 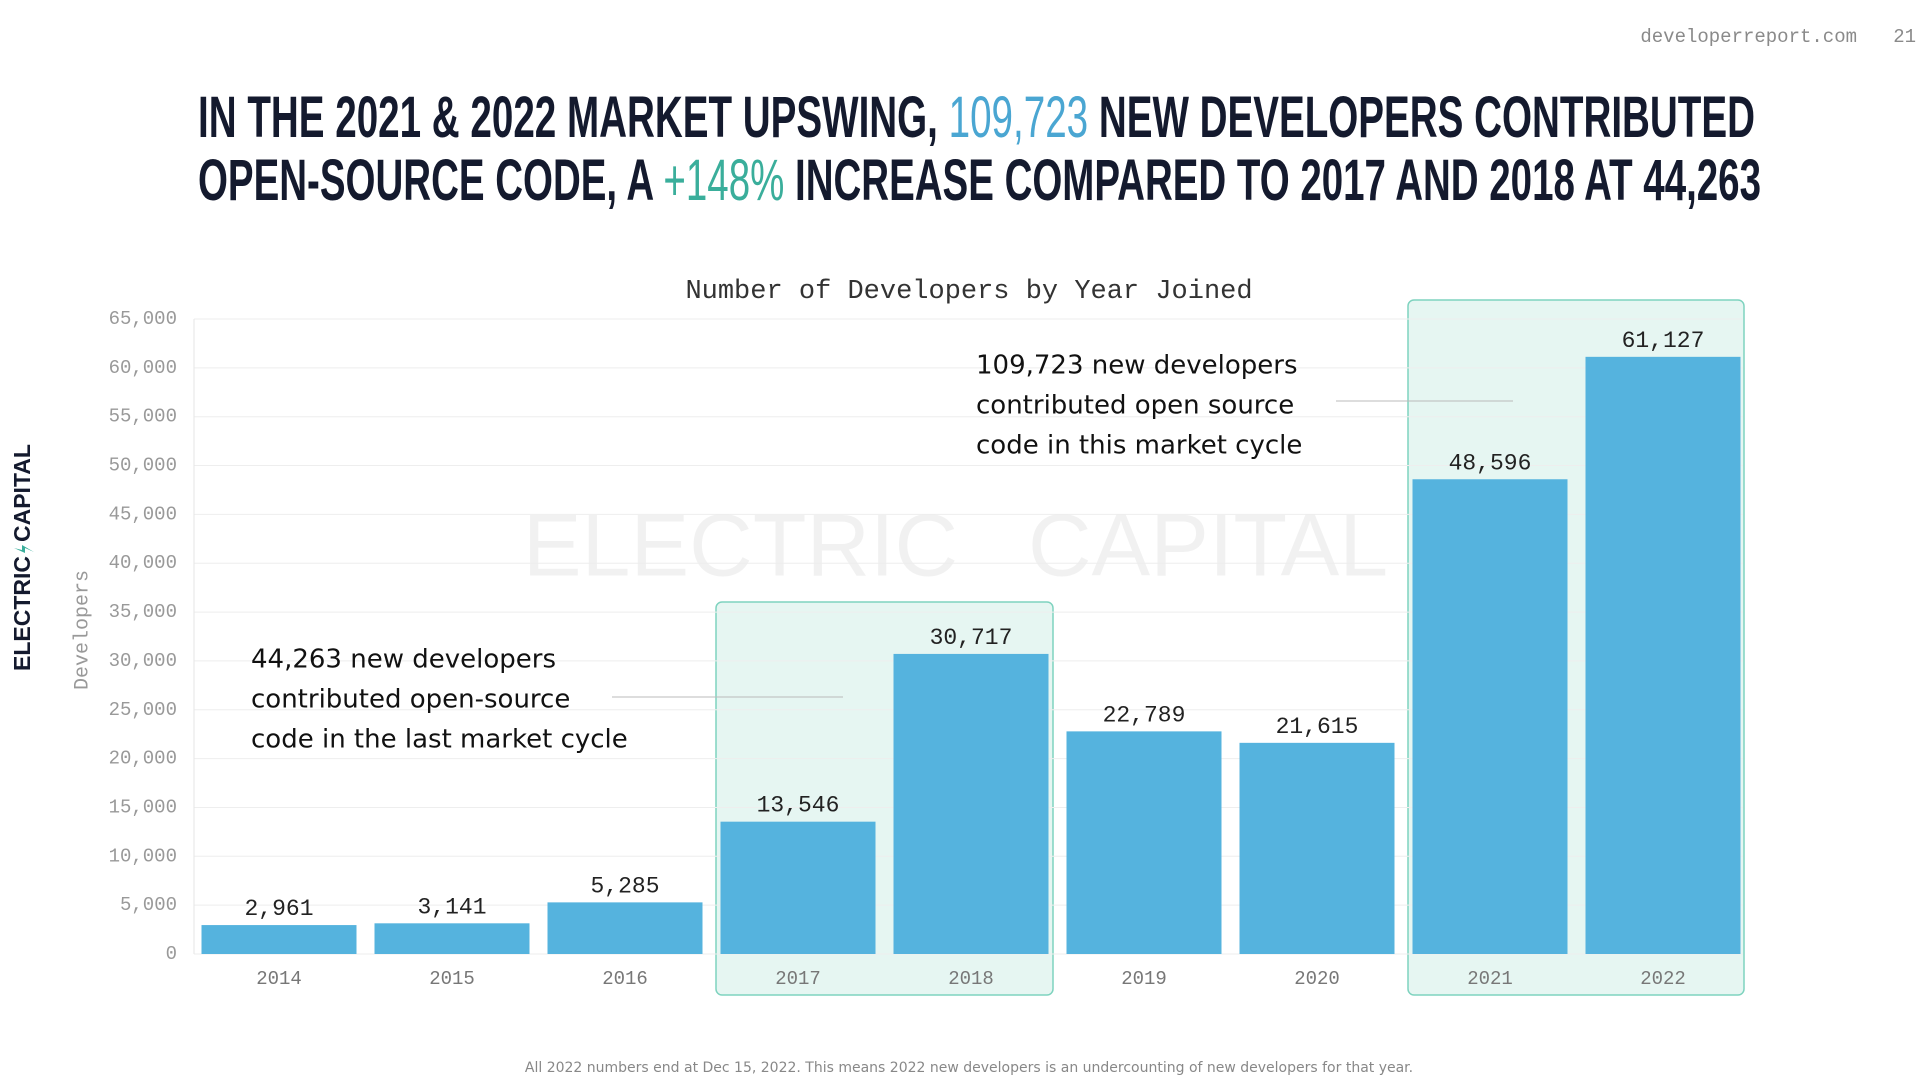 What do you see at coordinates (451, 907) in the screenshot?
I see `value-label: 3,141` at bounding box center [451, 907].